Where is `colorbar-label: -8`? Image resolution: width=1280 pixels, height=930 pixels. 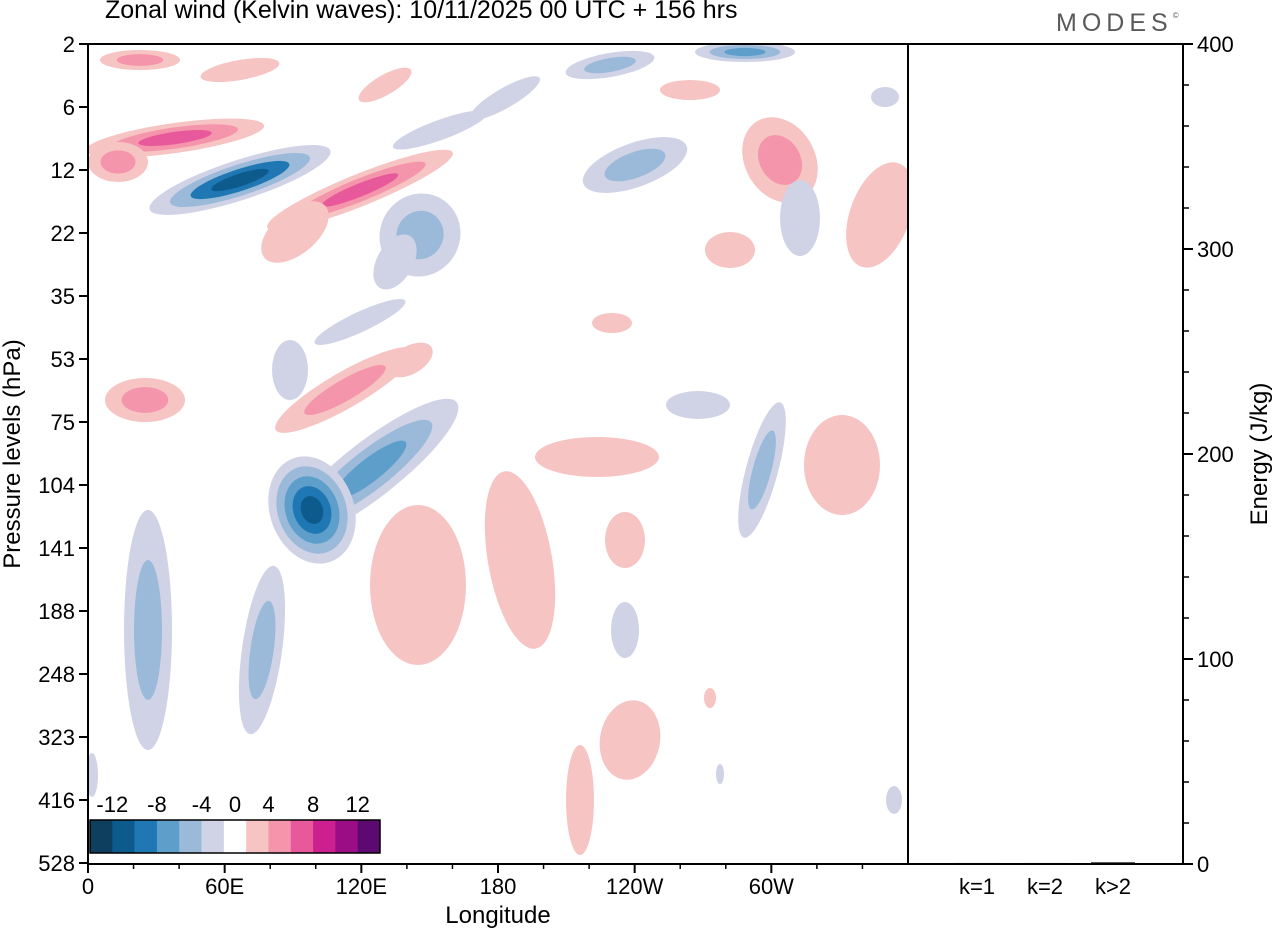 colorbar-label: -8 is located at coordinates (157, 804).